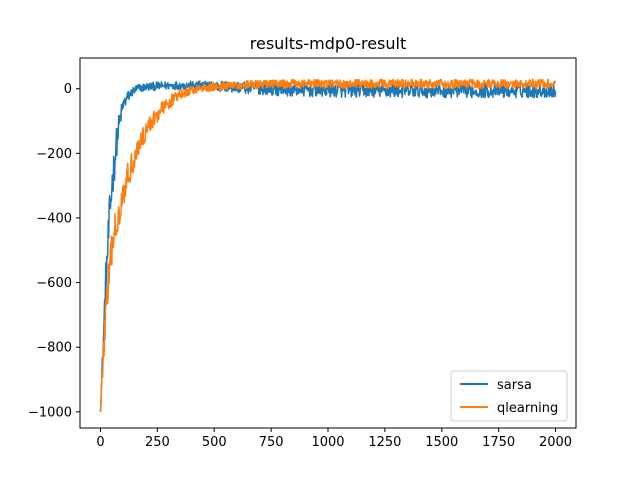 This screenshot has width=640, height=480. What do you see at coordinates (54, 348) in the screenshot?
I see `y-tick-label: −800` at bounding box center [54, 348].